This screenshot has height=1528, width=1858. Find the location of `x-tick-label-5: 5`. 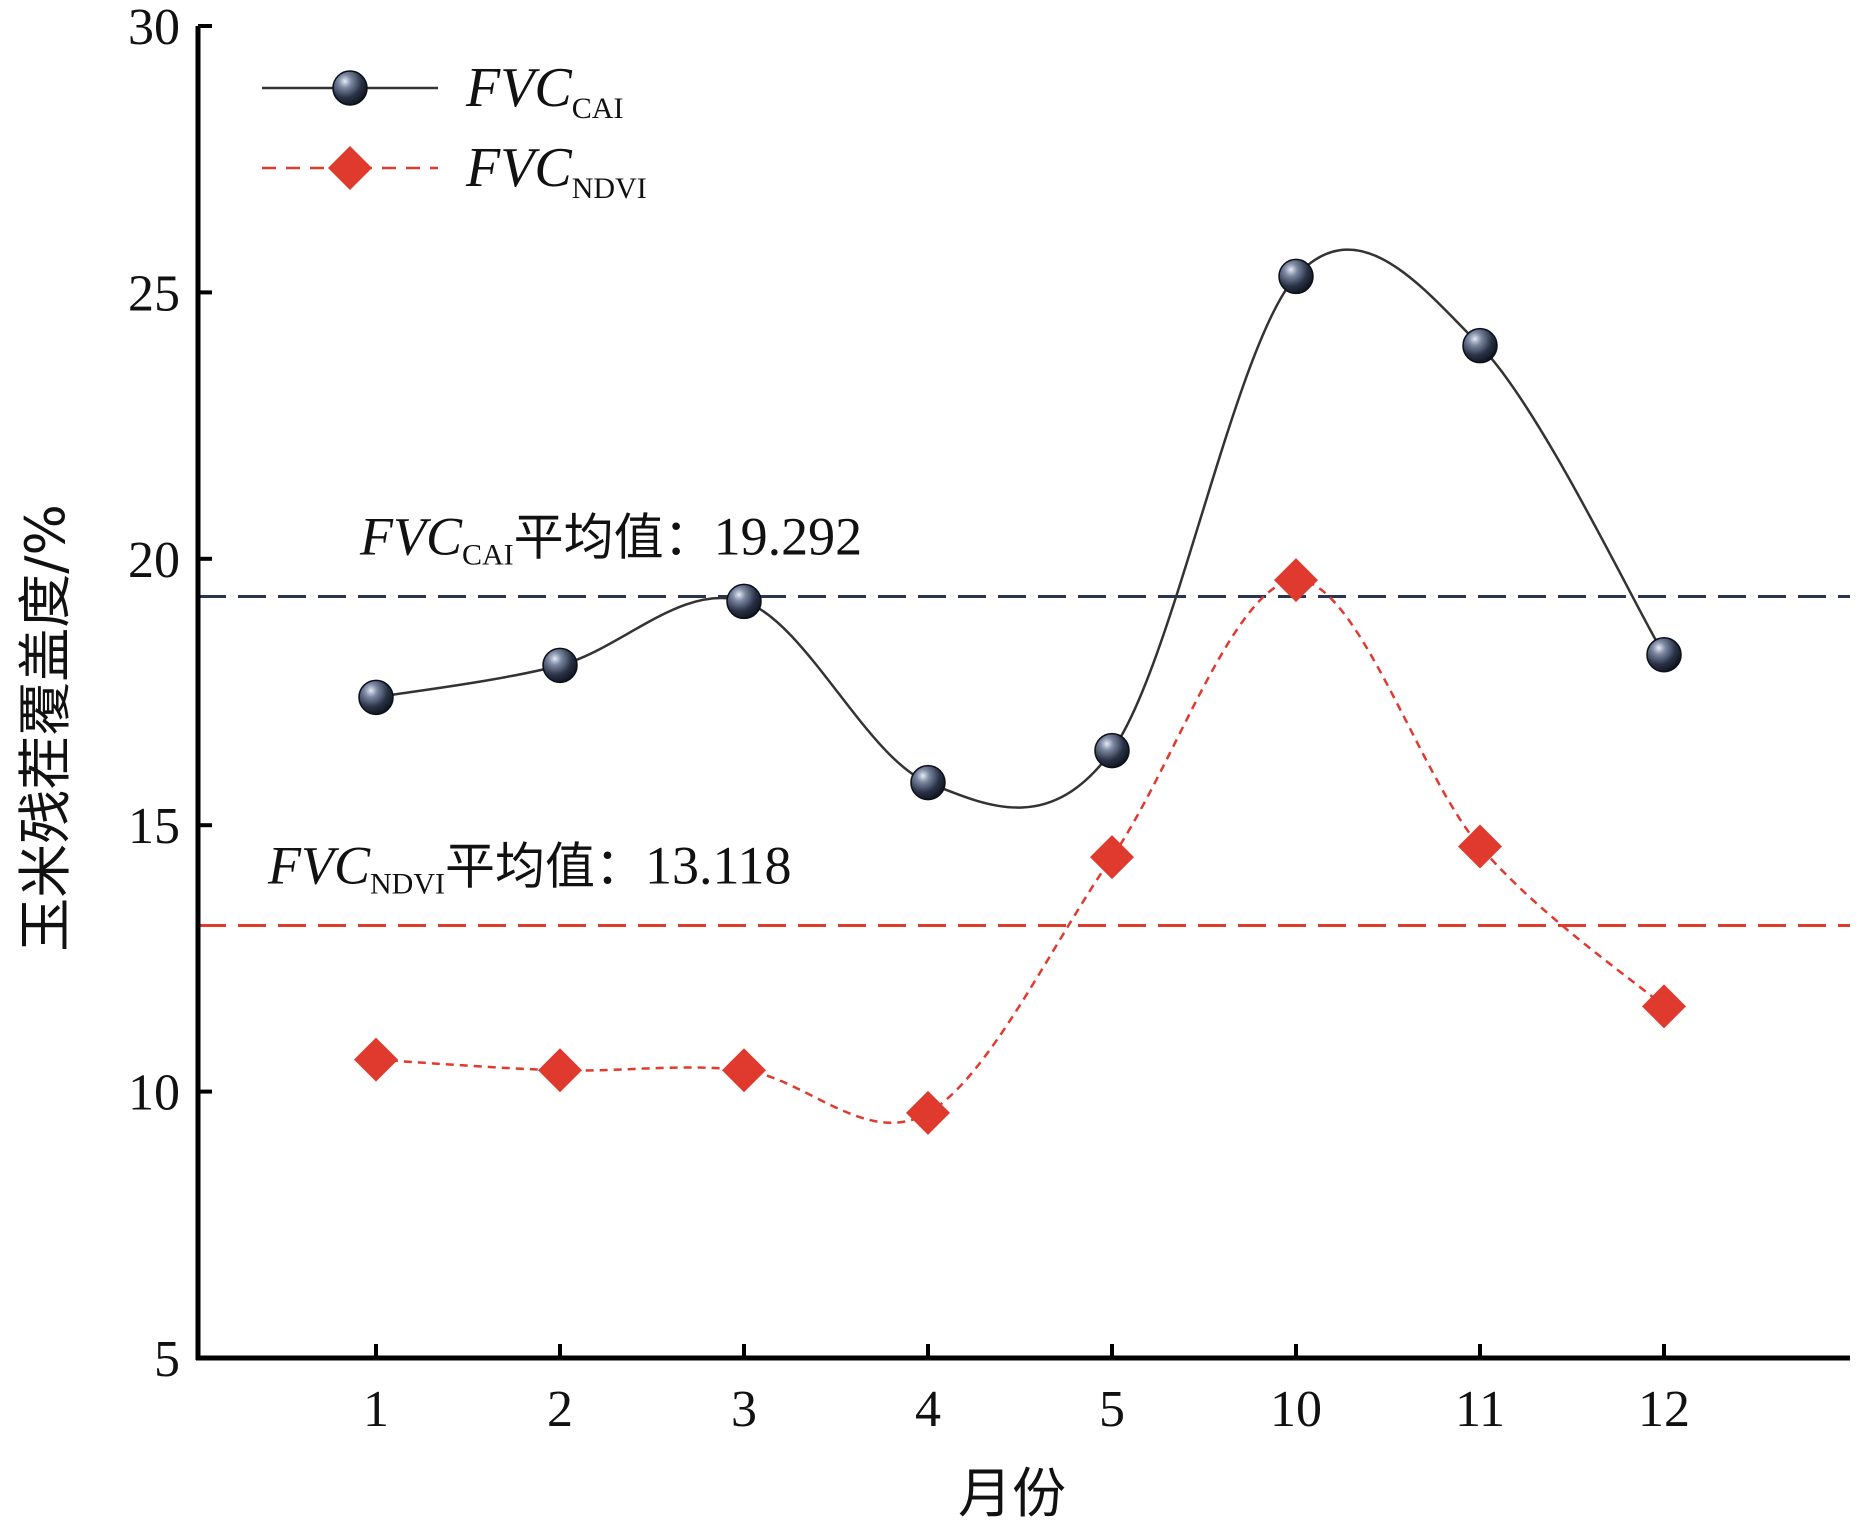

x-tick-label-5: 5 is located at coordinates (1112, 1409).